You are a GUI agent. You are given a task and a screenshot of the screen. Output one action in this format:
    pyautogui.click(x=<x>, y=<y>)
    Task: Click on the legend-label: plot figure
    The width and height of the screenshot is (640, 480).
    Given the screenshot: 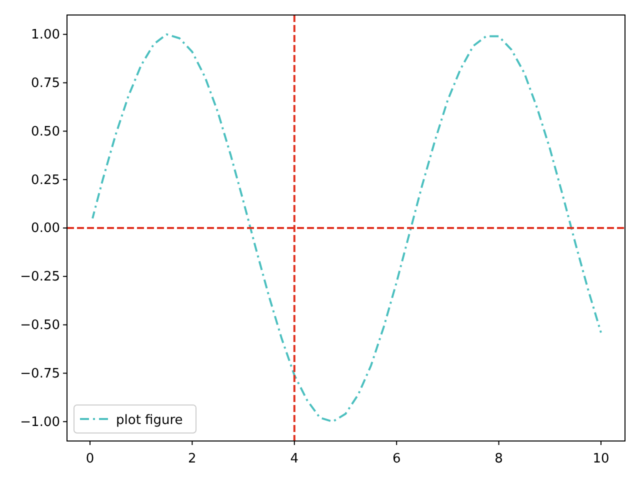 What is the action you would take?
    pyautogui.click(x=149, y=420)
    